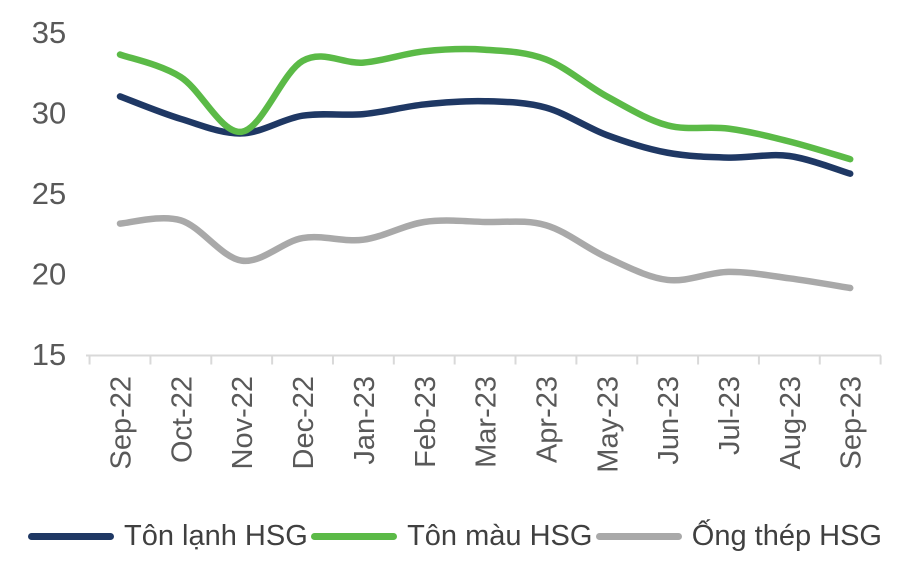 Image resolution: width=898 pixels, height=575 pixels. What do you see at coordinates (786, 536) in the screenshot?
I see `legend-label: Ống thép HSG` at bounding box center [786, 536].